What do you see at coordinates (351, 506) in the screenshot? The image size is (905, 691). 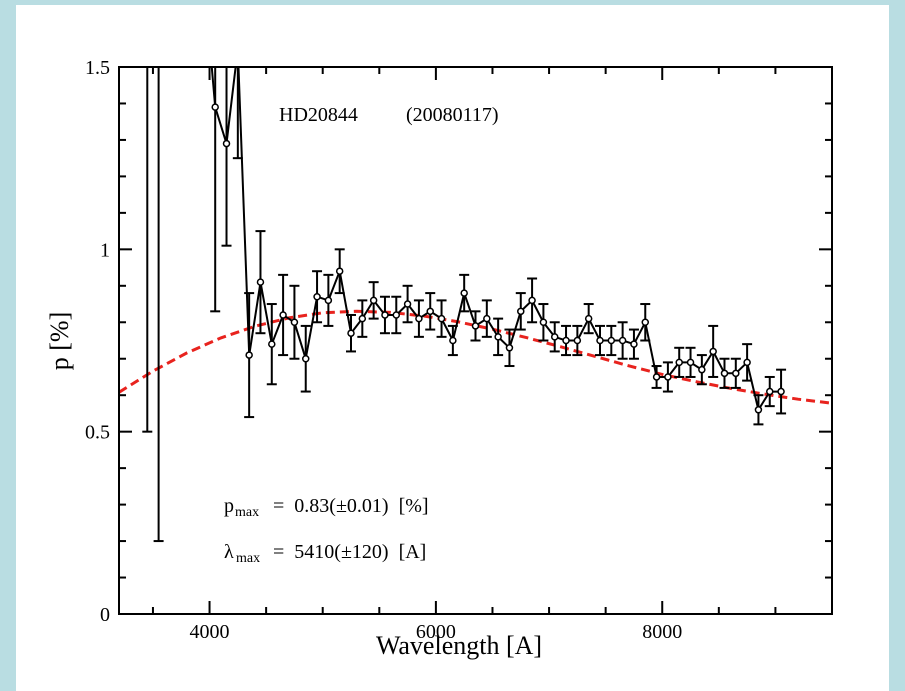 I see `pmax-value: = 0.83(±0.01) [%]` at bounding box center [351, 506].